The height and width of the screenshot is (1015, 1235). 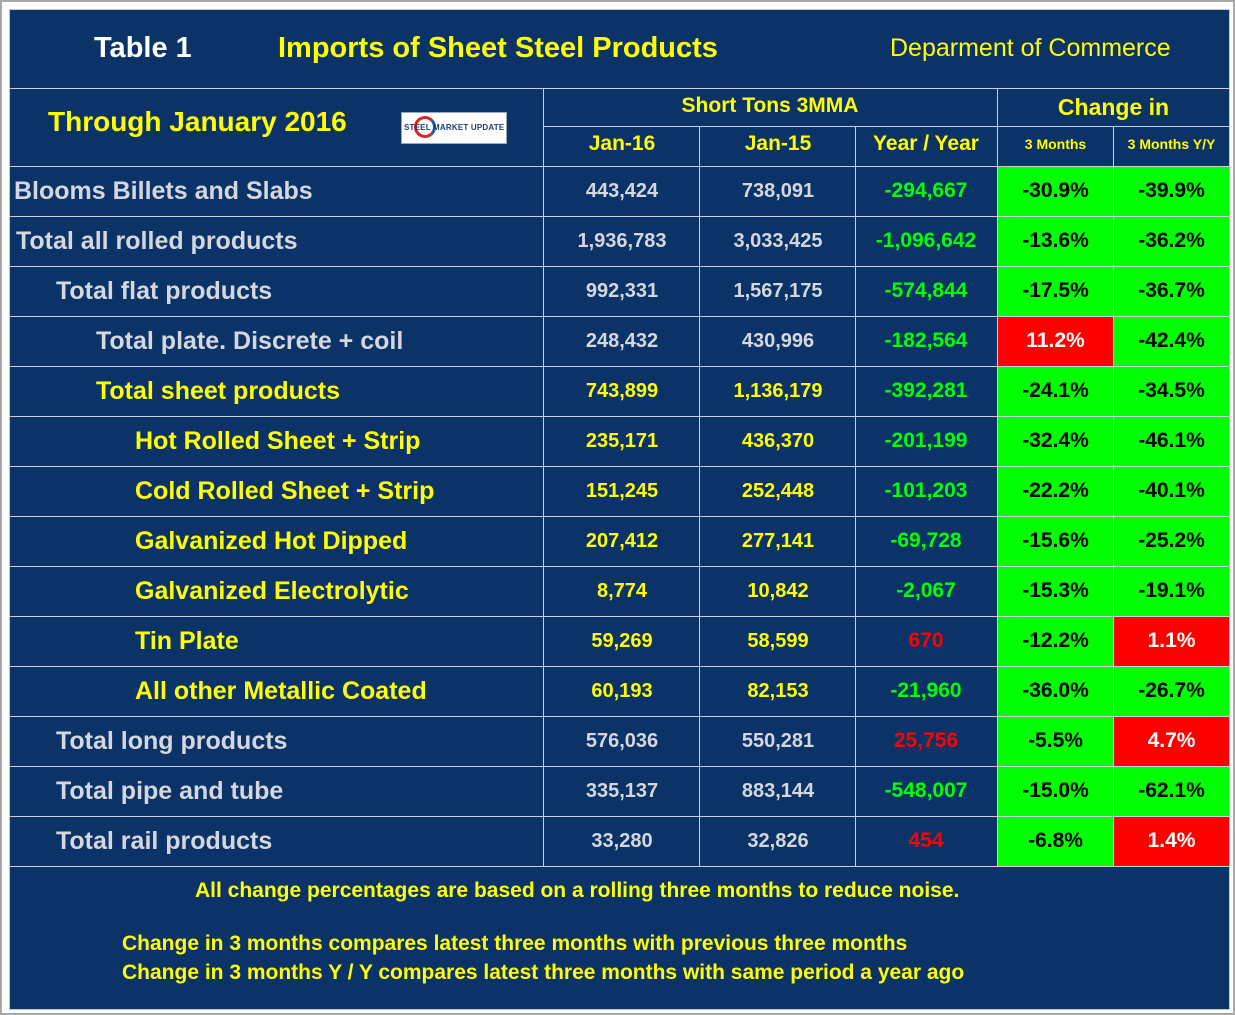 What do you see at coordinates (1171, 391) in the screenshot?
I see `cell-3-months-yy: -34.5%` at bounding box center [1171, 391].